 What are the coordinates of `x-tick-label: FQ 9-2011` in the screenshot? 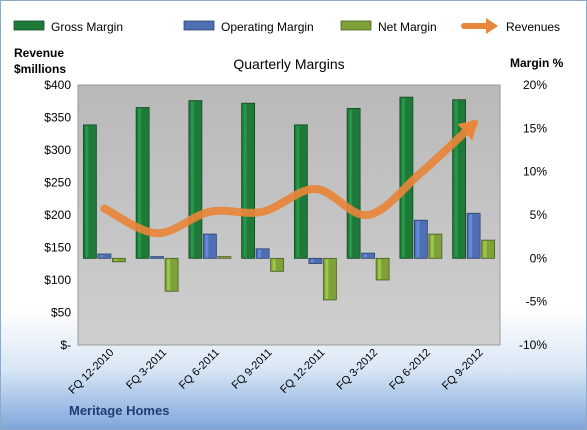 It's located at (252, 369).